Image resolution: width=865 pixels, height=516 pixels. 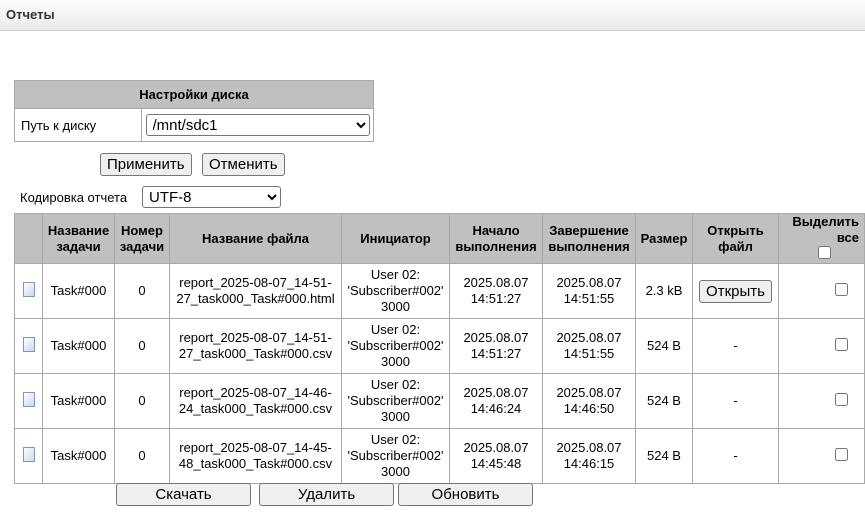 What do you see at coordinates (589, 456) in the screenshot?
I see `end-time: 2025.08.07 14:46:15` at bounding box center [589, 456].